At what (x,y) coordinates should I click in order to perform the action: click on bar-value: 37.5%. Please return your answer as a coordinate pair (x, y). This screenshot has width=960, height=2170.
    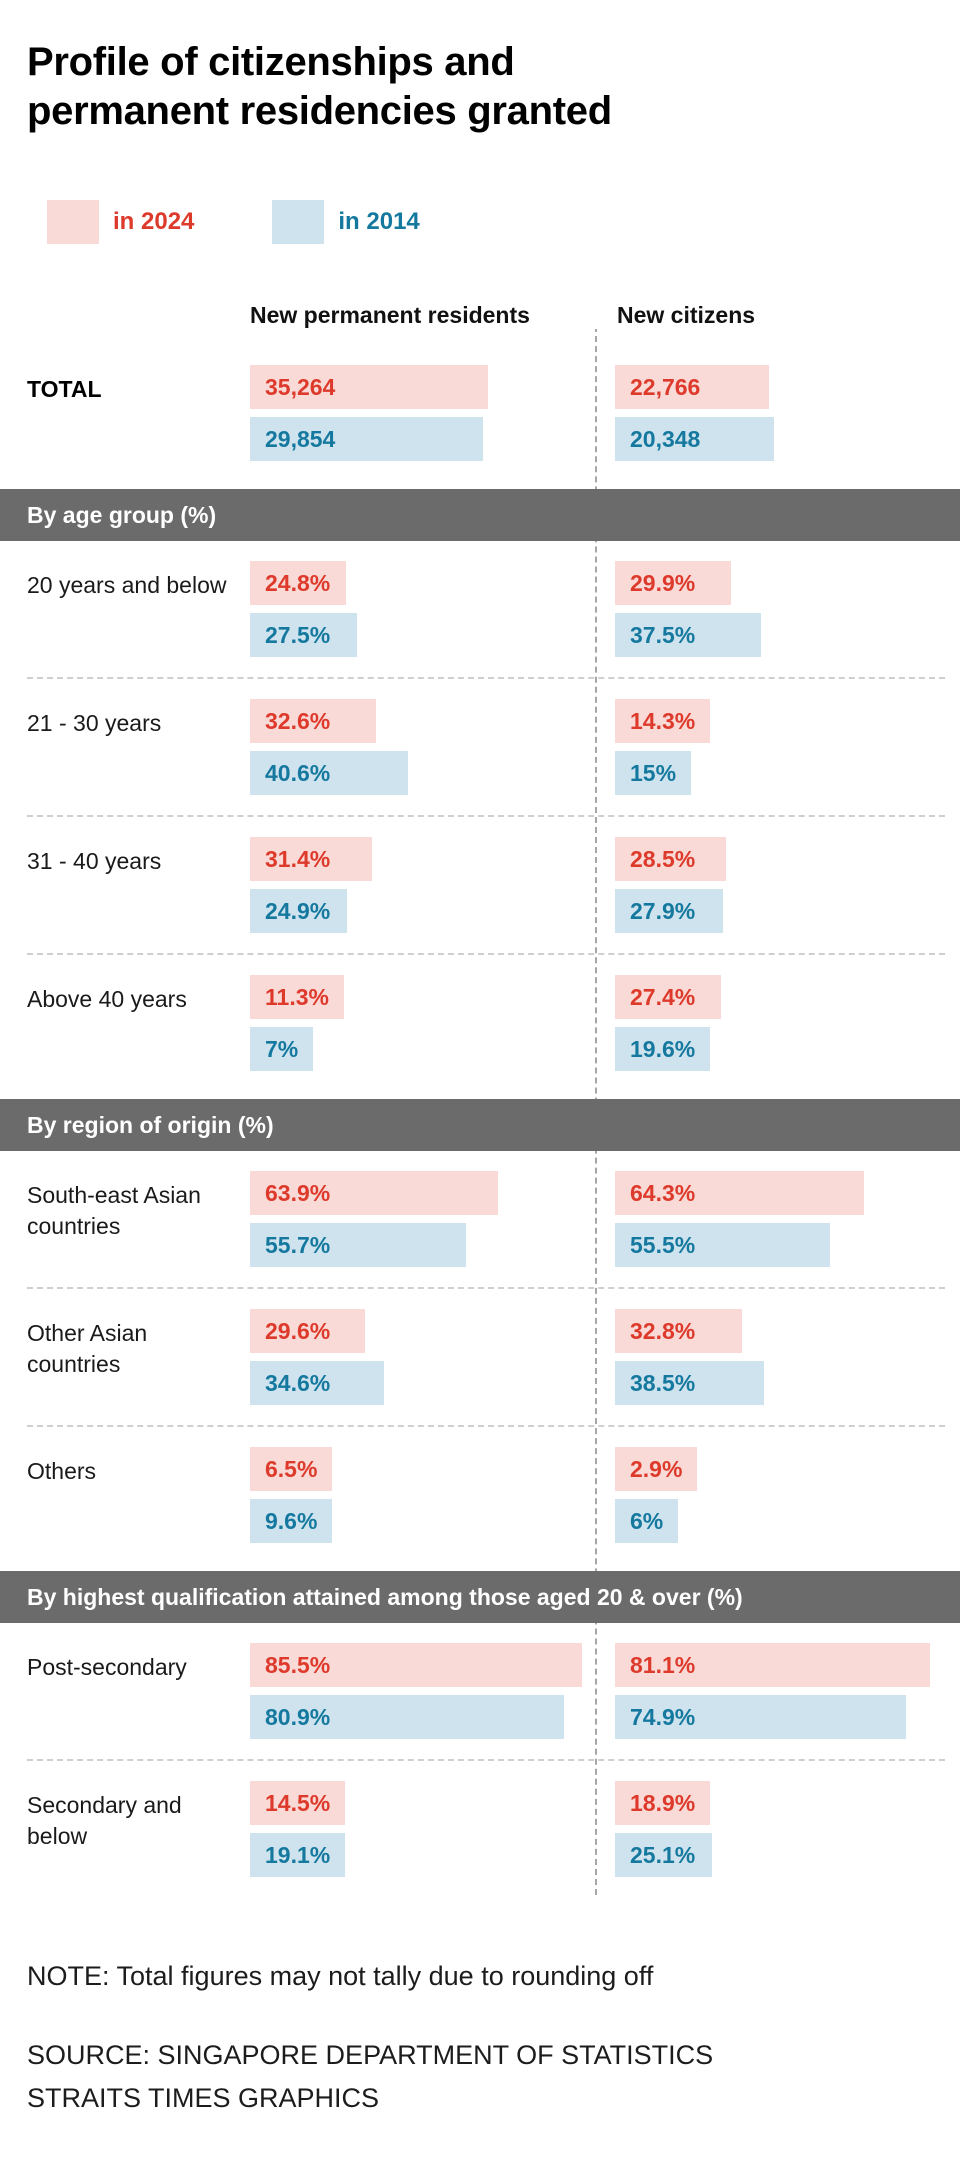
    Looking at the image, I should click on (663, 634).